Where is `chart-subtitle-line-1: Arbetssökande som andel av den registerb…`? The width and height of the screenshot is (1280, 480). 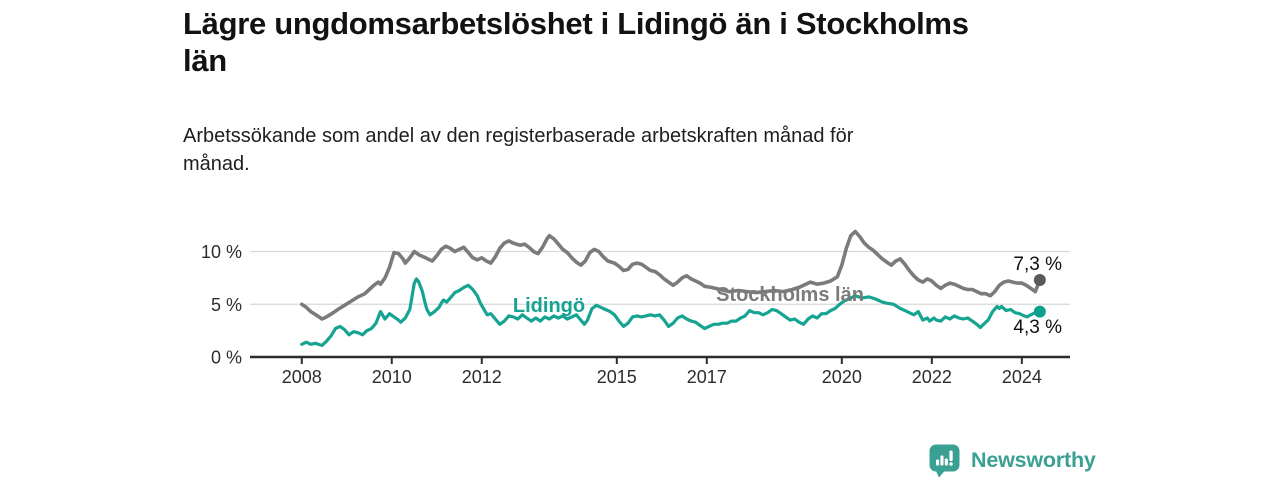
chart-subtitle-line-1: Arbetssökande som andel av den registerb… is located at coordinates (518, 136).